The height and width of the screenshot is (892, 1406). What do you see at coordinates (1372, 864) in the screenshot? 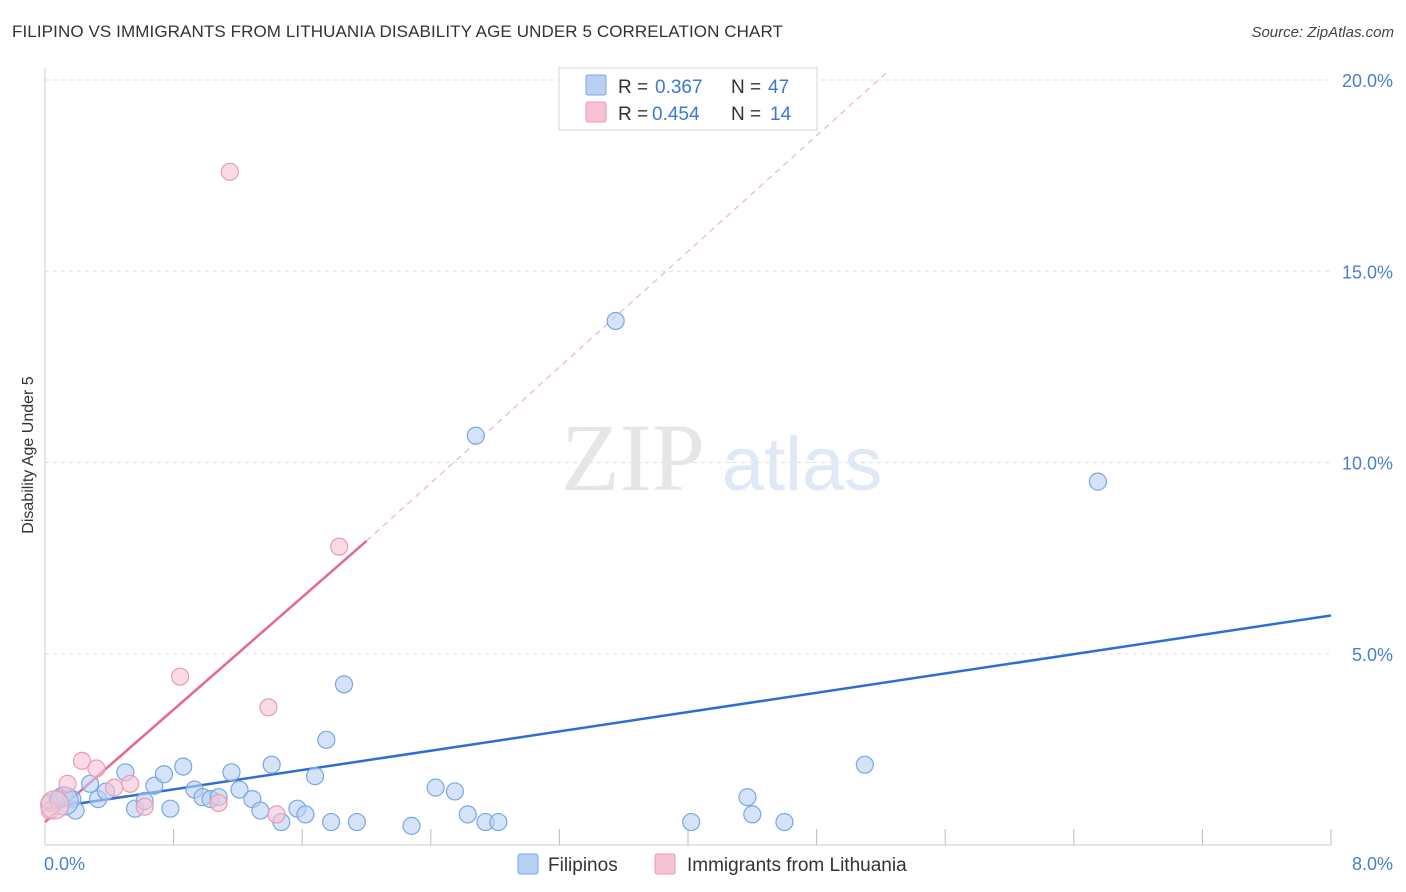
I see `x-tick-label: 8.0%` at bounding box center [1372, 864].